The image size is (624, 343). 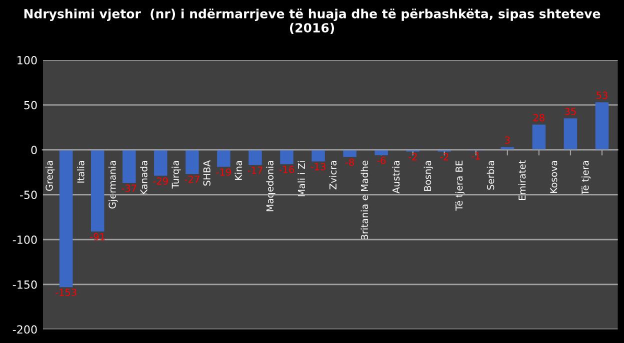 I want to click on data-label: -37, so click(x=129, y=188).